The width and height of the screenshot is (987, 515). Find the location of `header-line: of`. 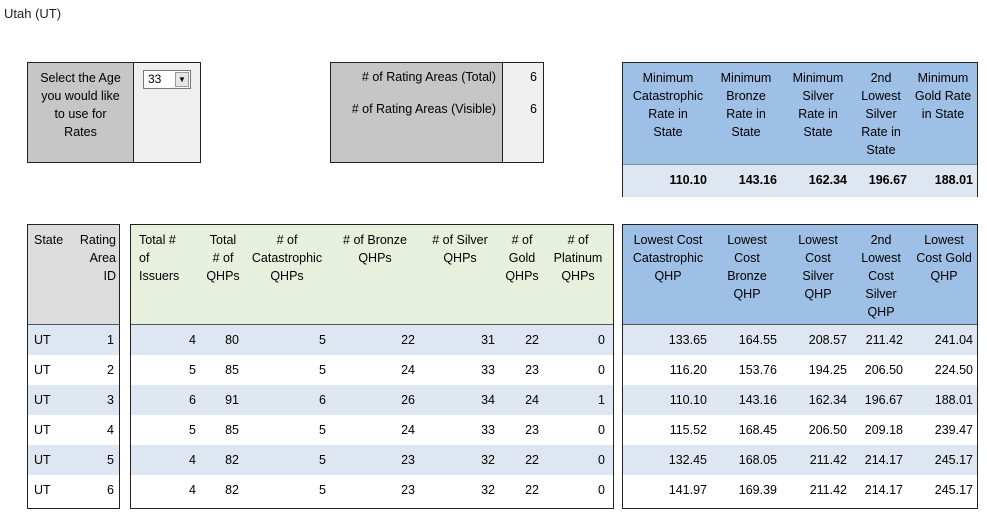

header-line: of is located at coordinates (144, 258).